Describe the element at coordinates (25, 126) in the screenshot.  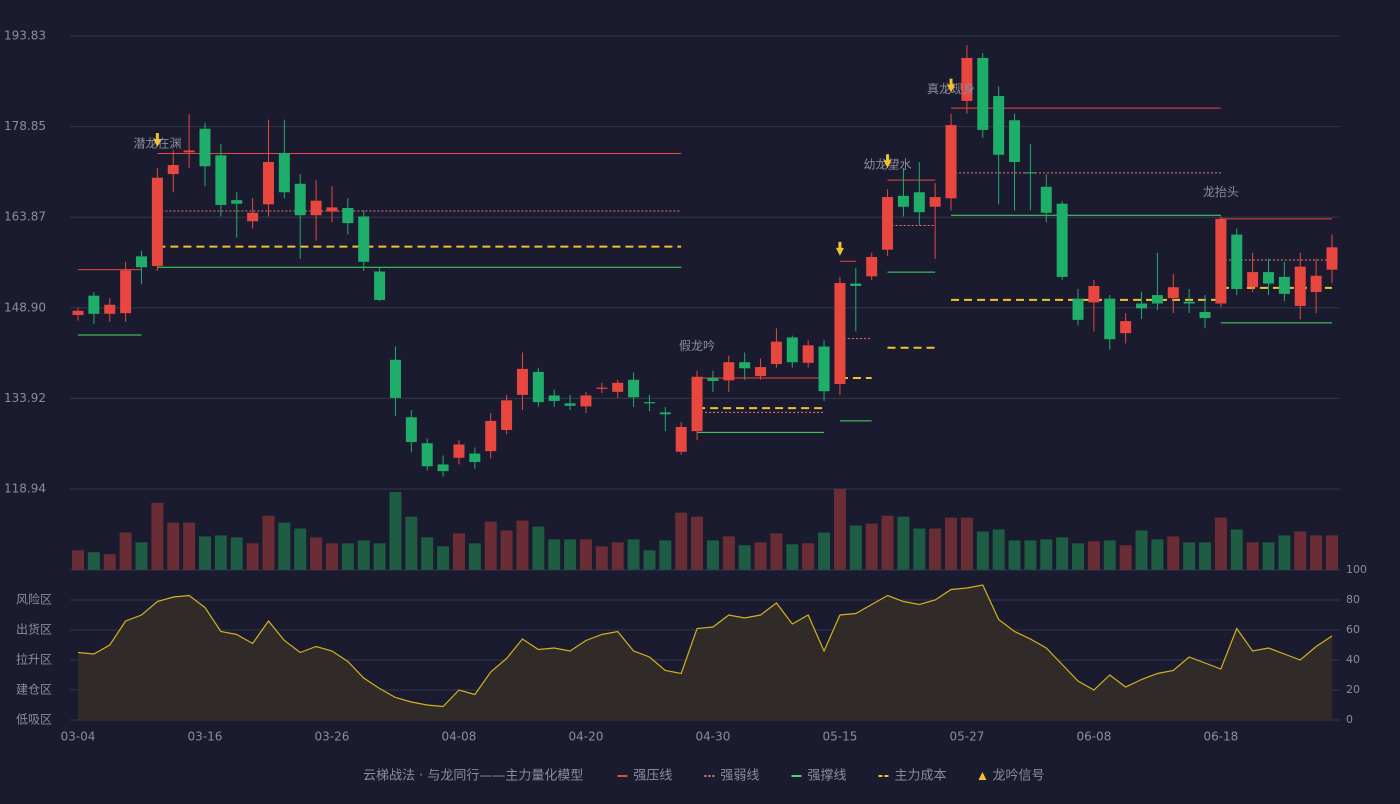
I see `y-tick-label: 178.85` at that location.